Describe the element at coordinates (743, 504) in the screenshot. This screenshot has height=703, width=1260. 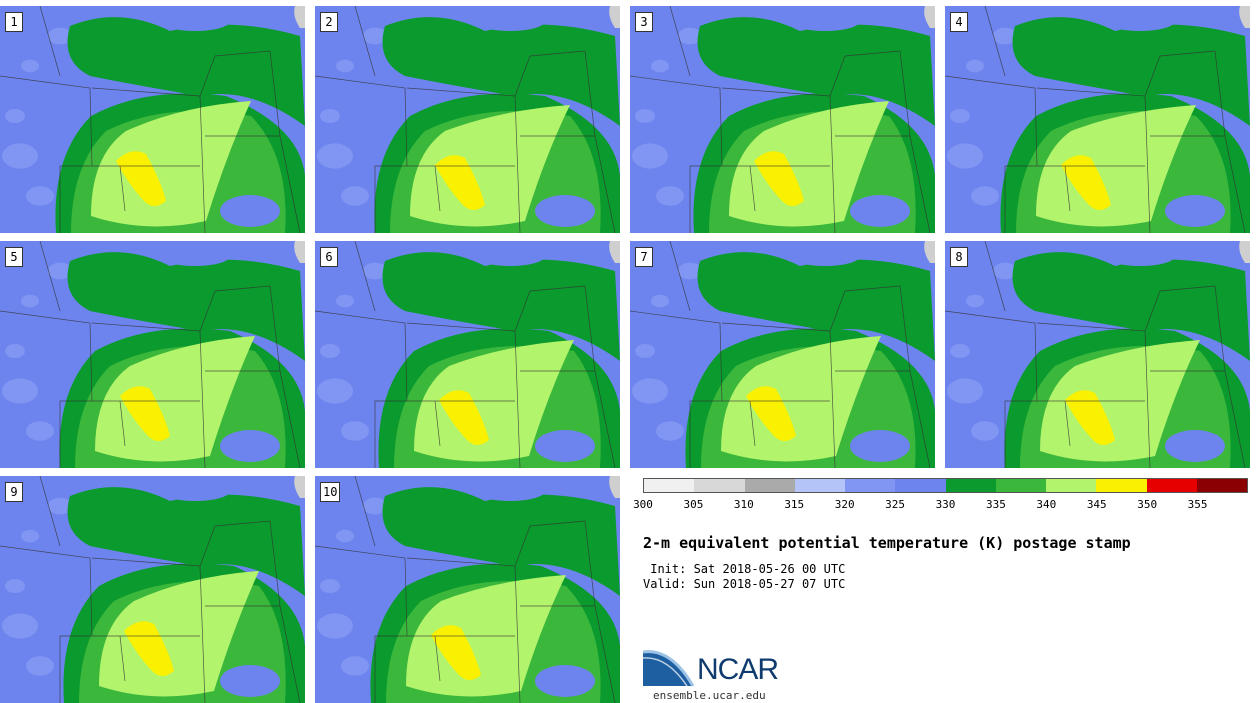
I see `colorbar-tick-label: 310` at that location.